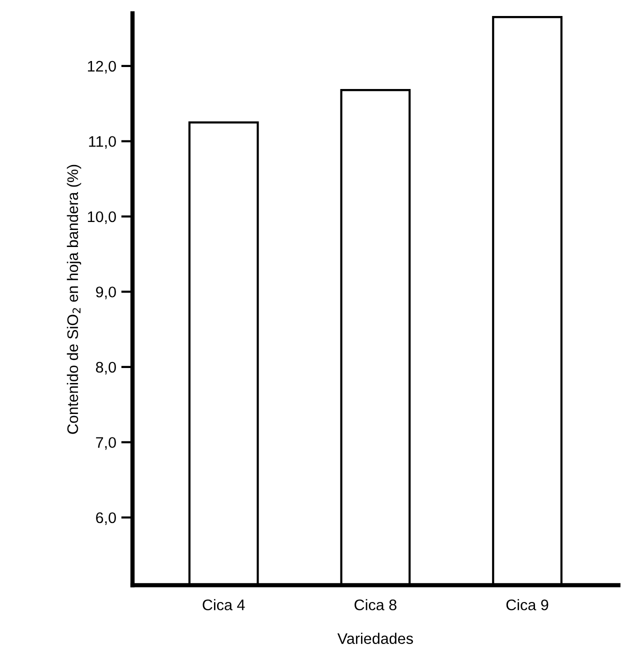 The image size is (631, 665). What do you see at coordinates (106, 518) in the screenshot?
I see `y-tick-label: 6,0` at bounding box center [106, 518].